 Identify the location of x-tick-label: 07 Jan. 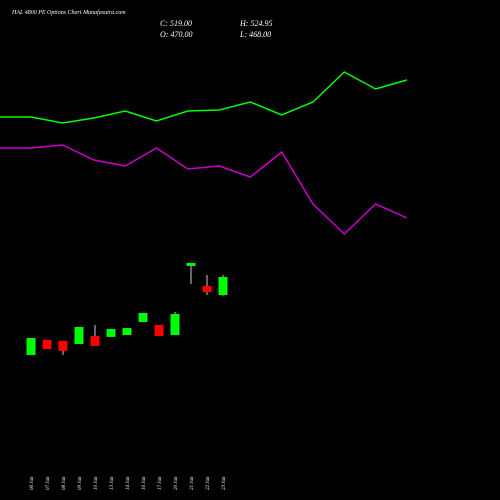
(48, 483).